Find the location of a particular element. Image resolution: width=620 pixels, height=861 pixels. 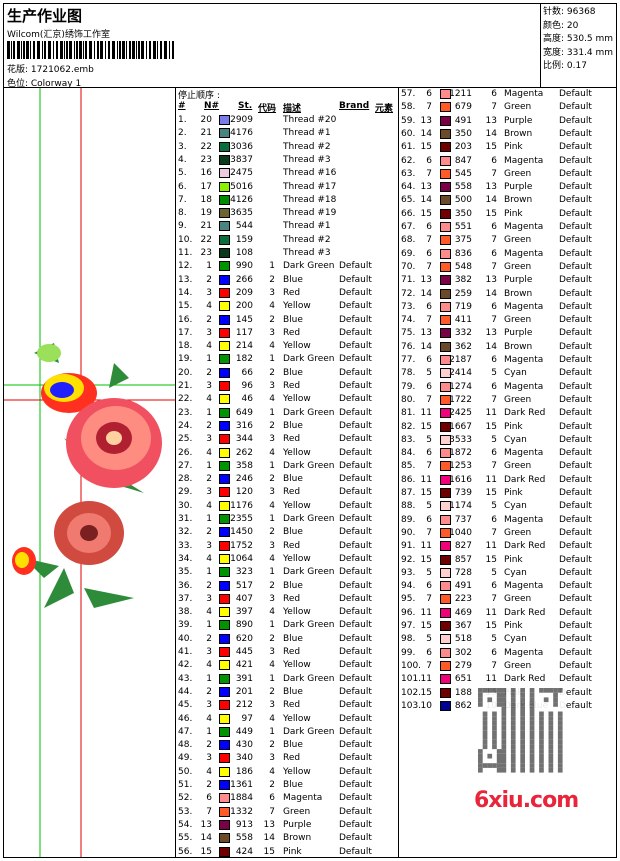

cell-idx: 65. is located at coordinates (408, 200).